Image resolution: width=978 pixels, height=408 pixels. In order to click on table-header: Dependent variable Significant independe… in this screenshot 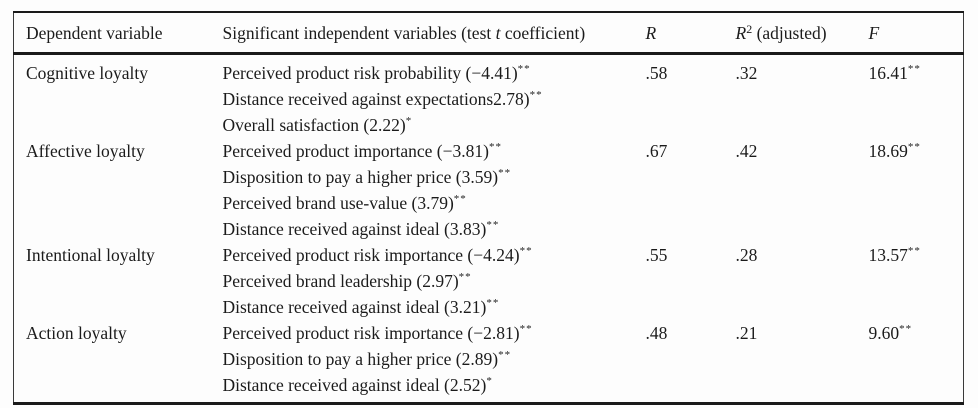, I will do `click(488, 33)`.